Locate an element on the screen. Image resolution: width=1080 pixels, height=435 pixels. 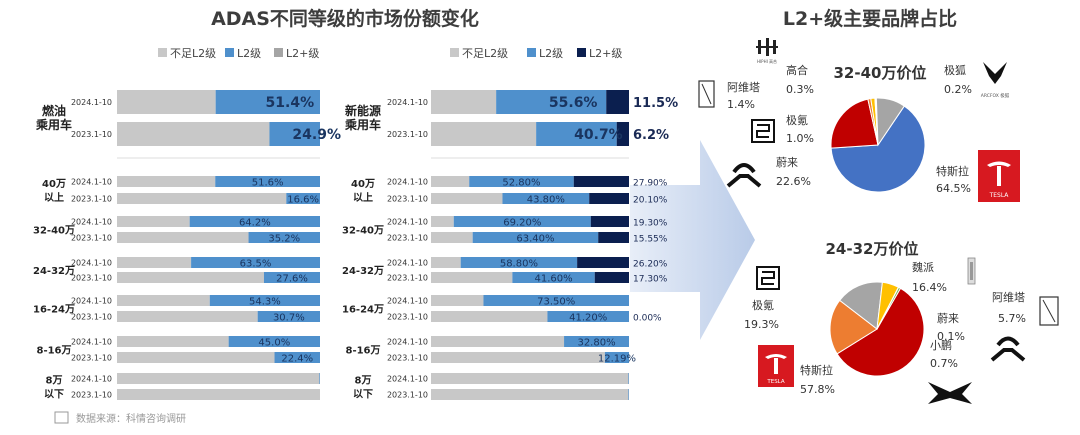
left-title: ADAS不同等级的市场份额变化 is located at coordinates (345, 18).